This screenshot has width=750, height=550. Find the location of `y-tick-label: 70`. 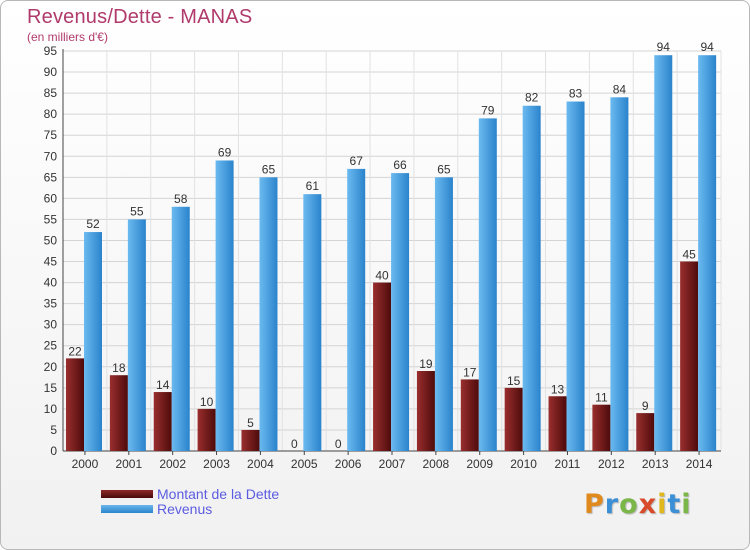

y-tick-label: 70 is located at coordinates (51, 156).